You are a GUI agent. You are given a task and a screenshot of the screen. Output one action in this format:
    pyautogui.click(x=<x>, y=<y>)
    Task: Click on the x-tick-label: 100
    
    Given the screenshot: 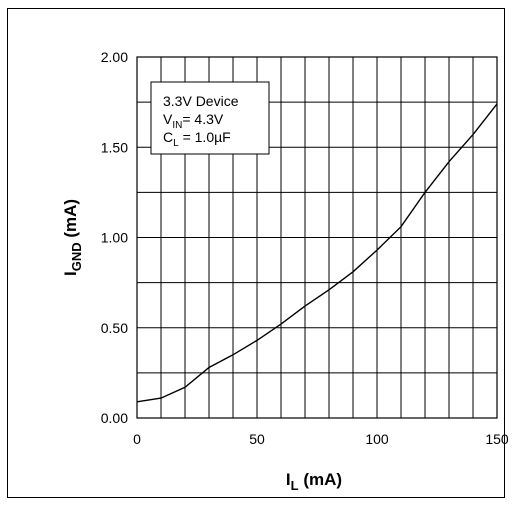 What is the action you would take?
    pyautogui.click(x=377, y=439)
    